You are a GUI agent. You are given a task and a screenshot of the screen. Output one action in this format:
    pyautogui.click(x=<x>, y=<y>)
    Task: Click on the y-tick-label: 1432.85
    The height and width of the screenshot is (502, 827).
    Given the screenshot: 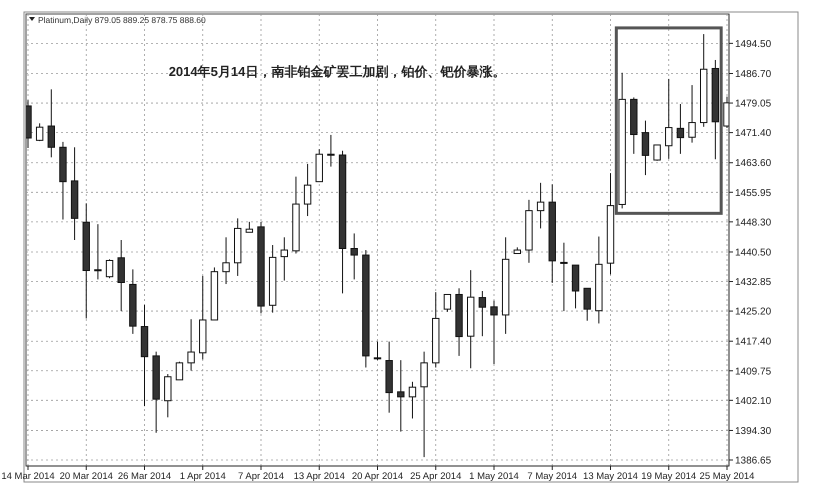 What is the action you would take?
    pyautogui.click(x=753, y=282)
    